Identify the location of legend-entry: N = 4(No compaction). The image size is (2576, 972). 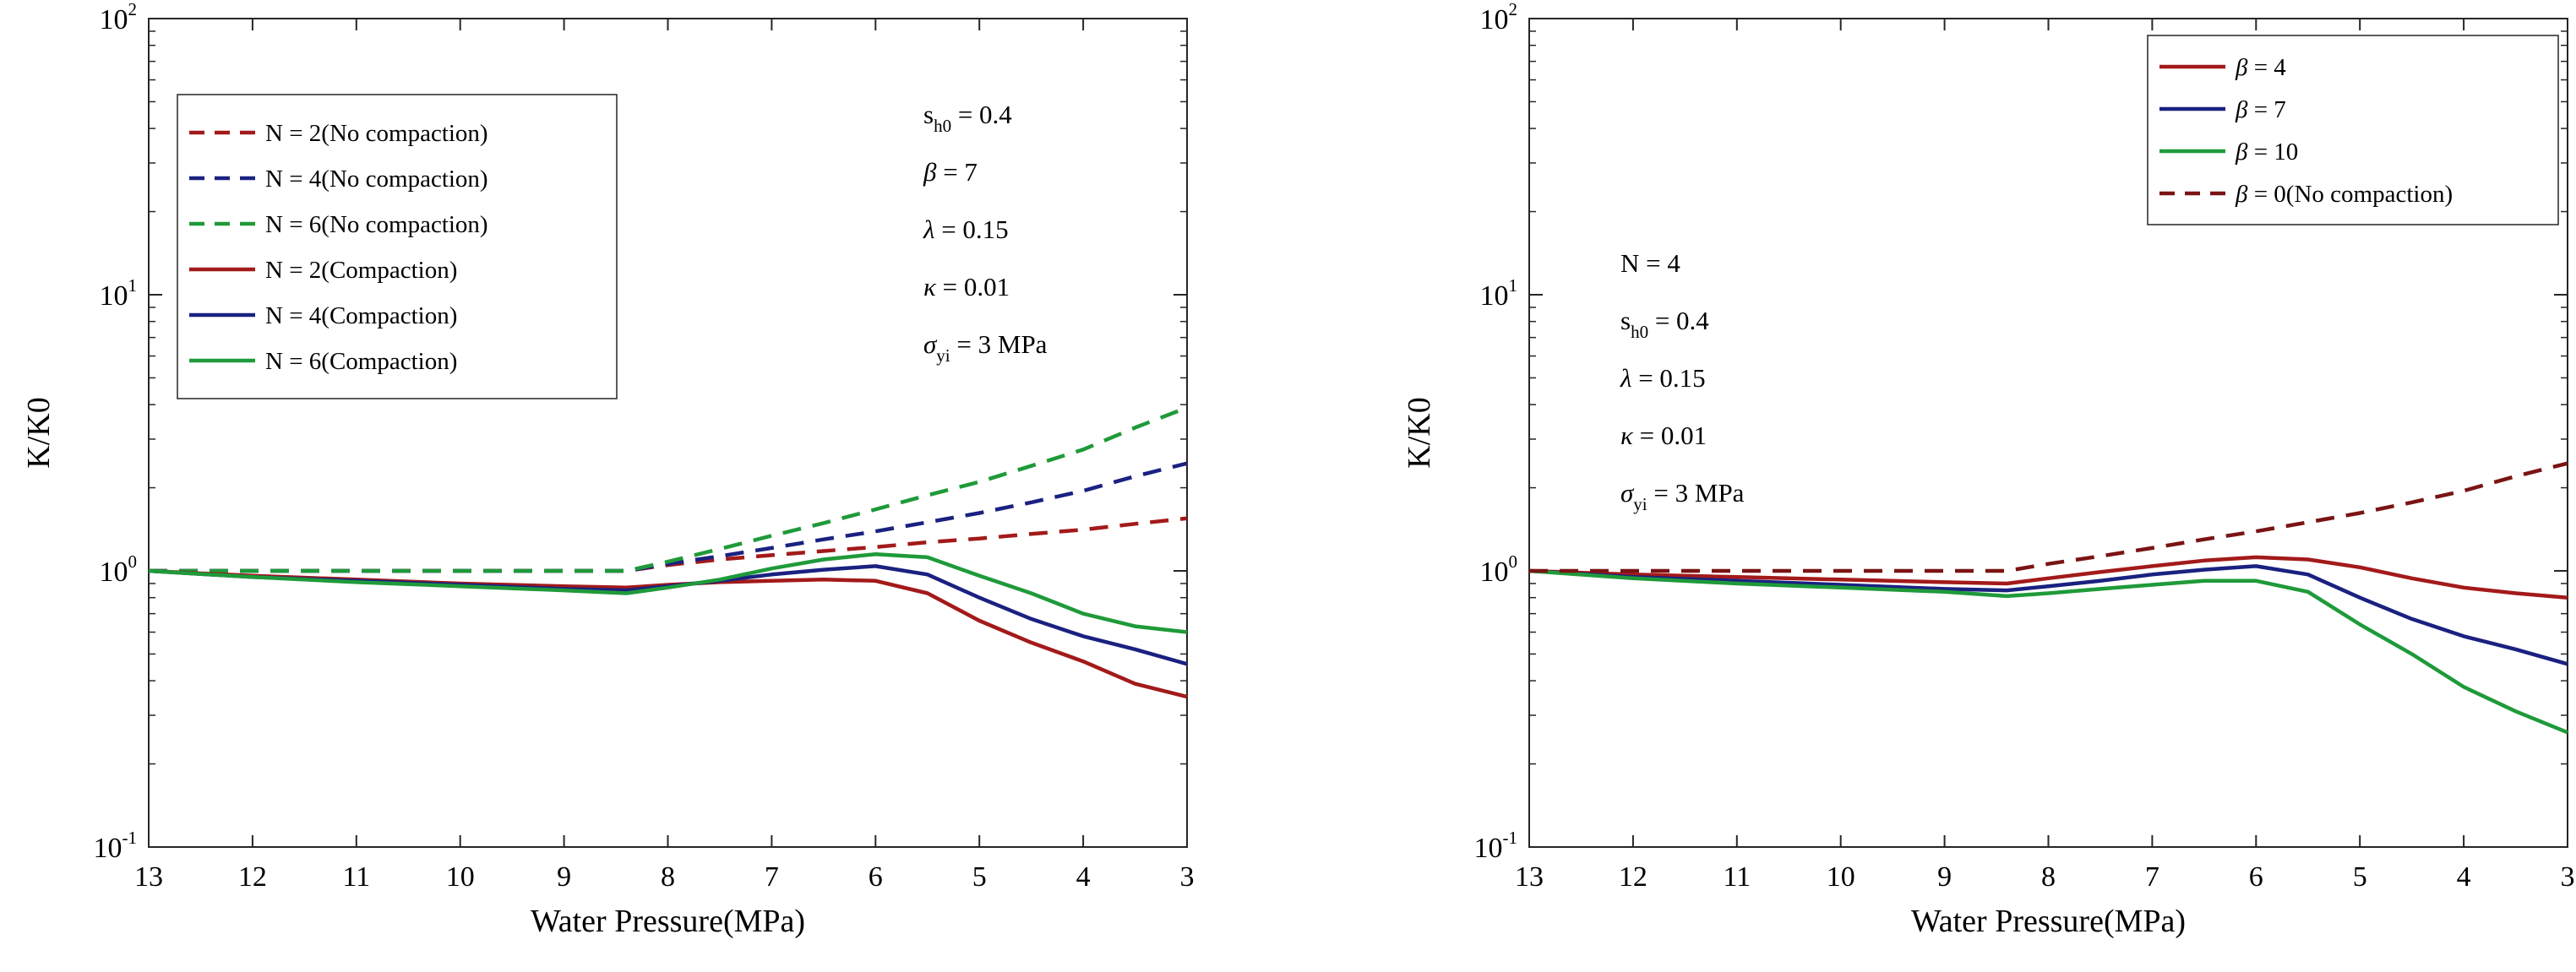
(376, 179).